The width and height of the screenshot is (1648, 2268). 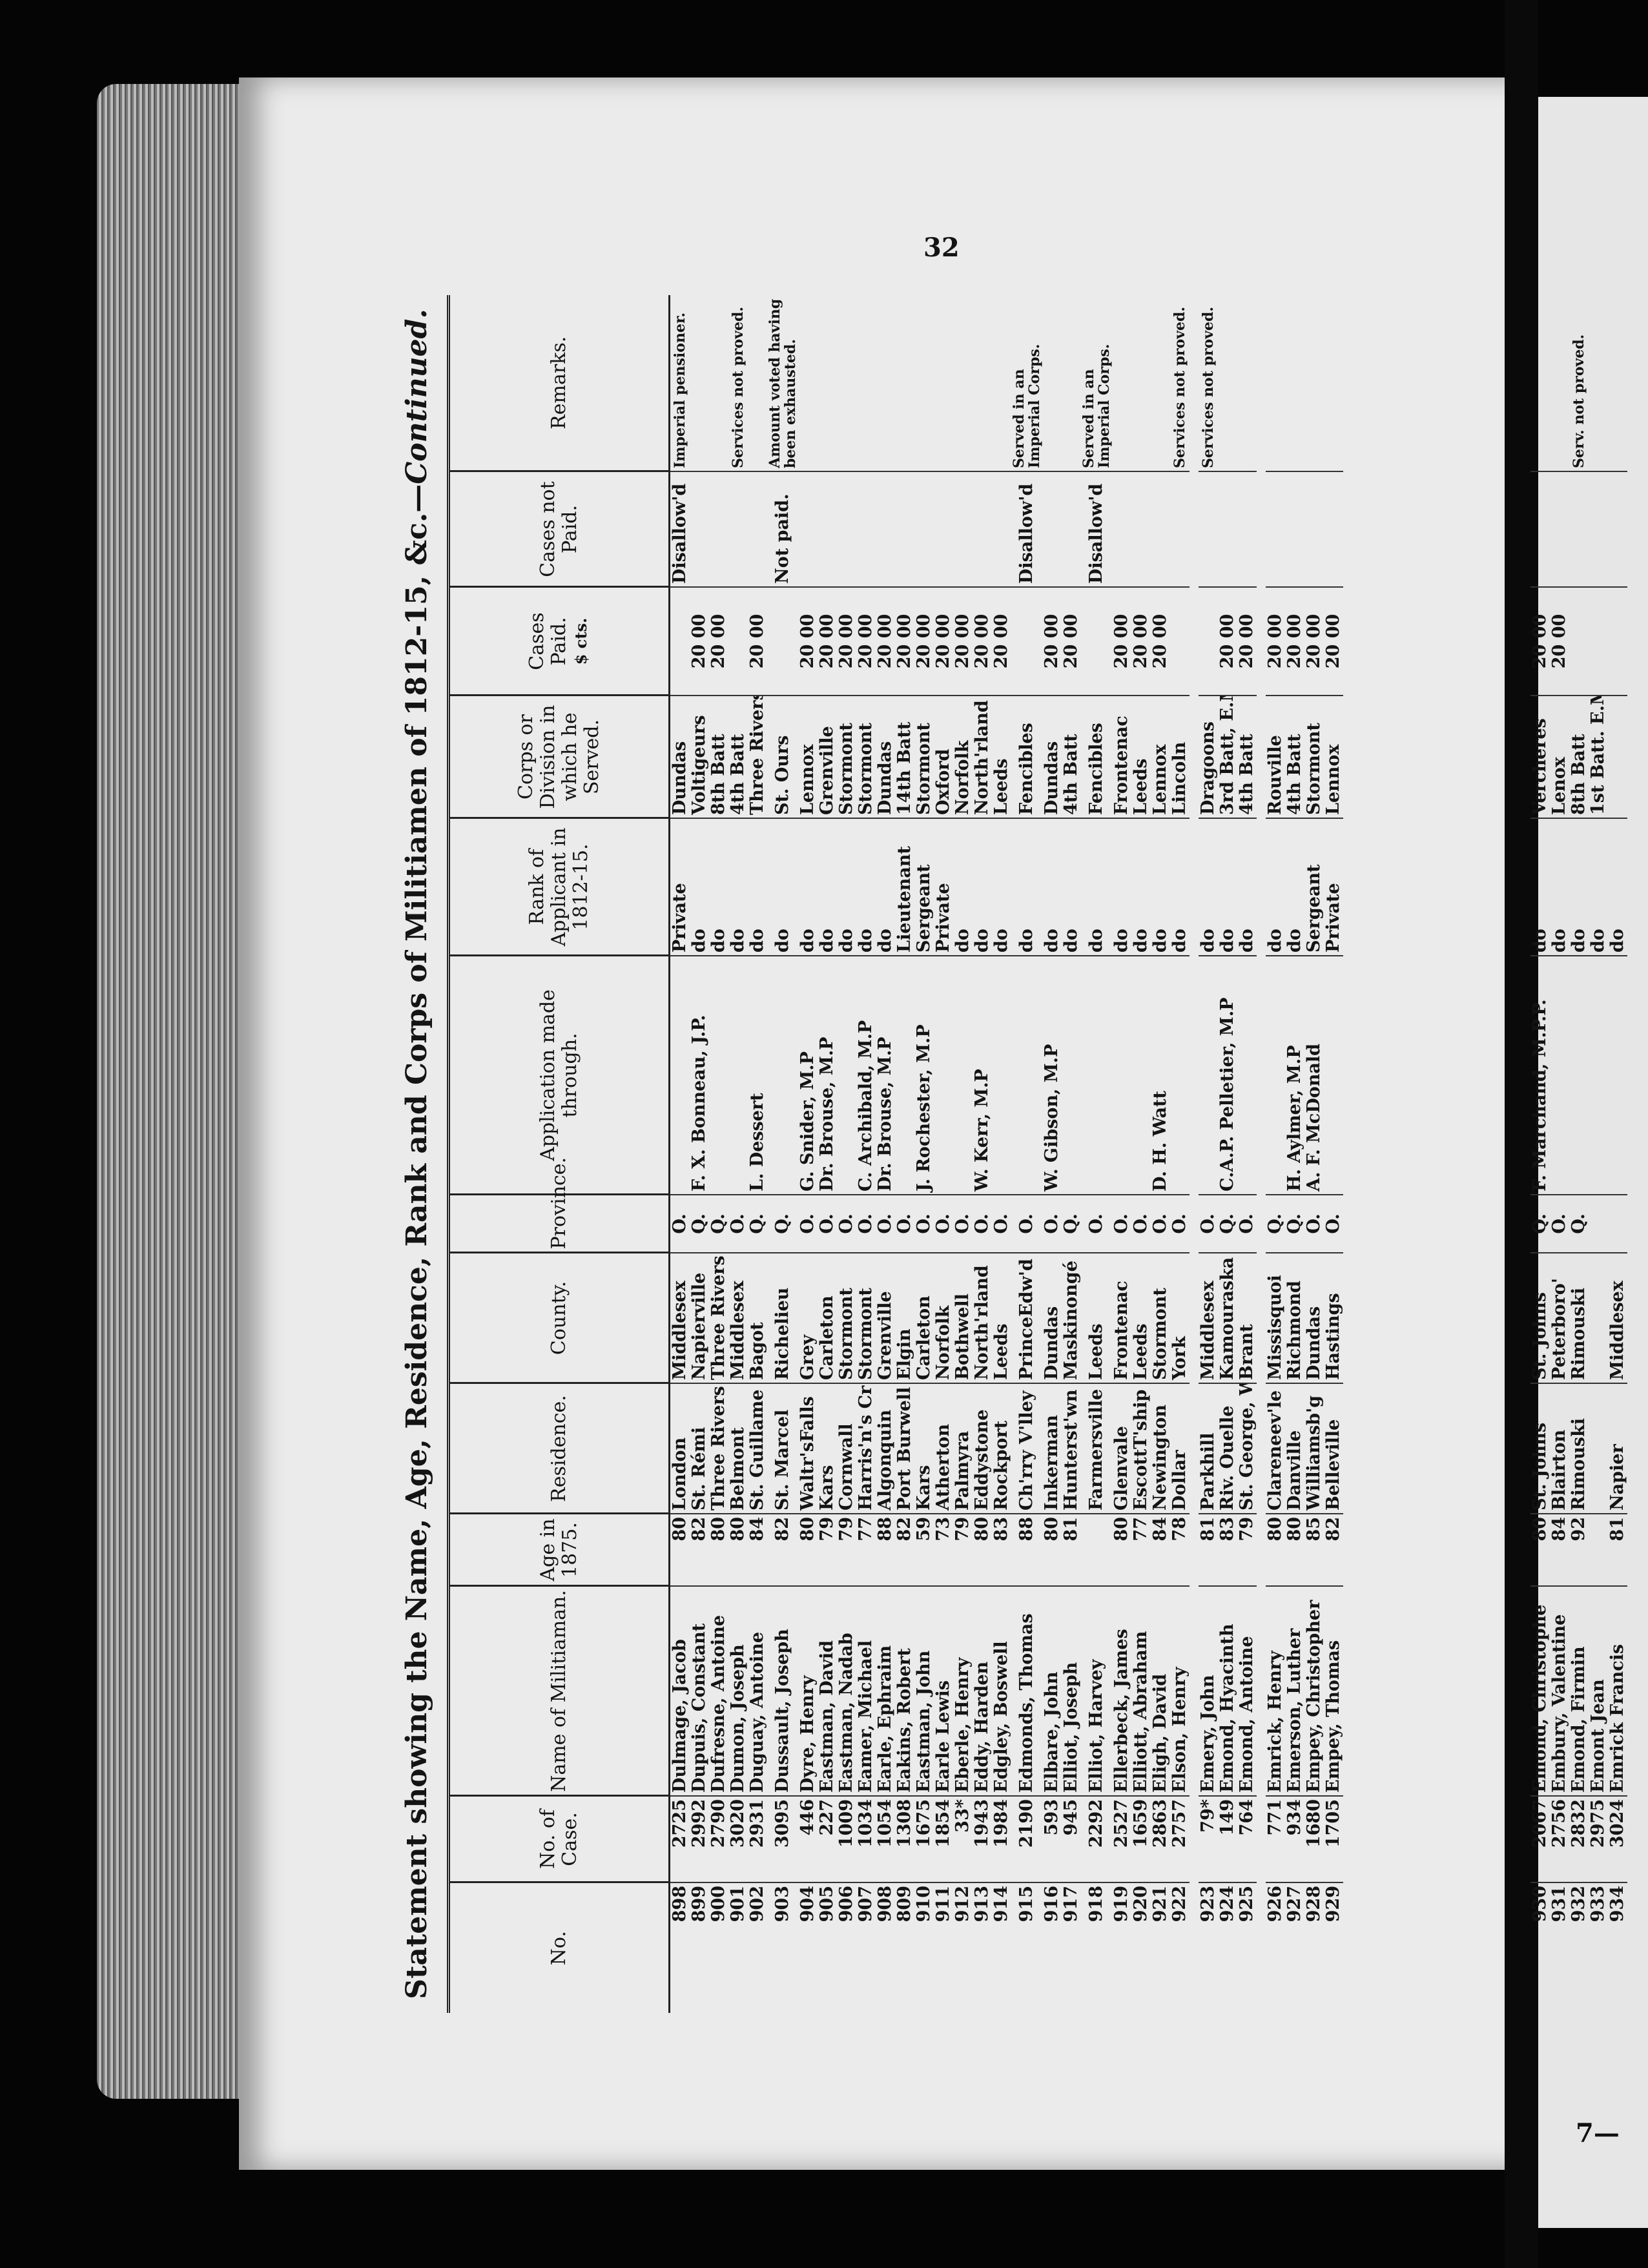 I want to click on cell-name: Eastman, John, so click(x=924, y=1691).